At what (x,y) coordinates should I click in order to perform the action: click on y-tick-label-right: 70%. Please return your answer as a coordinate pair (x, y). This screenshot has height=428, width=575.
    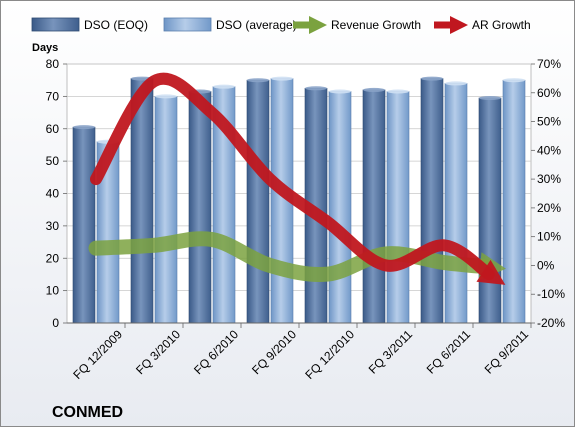
    Looking at the image, I should click on (549, 64).